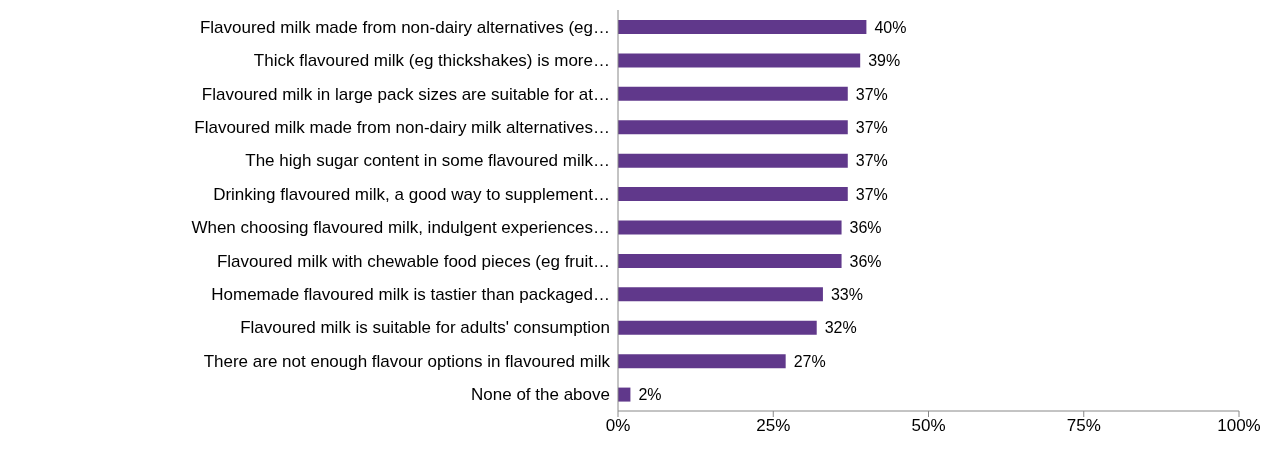  Describe the element at coordinates (884, 61) in the screenshot. I see `data-label: 39%` at that location.